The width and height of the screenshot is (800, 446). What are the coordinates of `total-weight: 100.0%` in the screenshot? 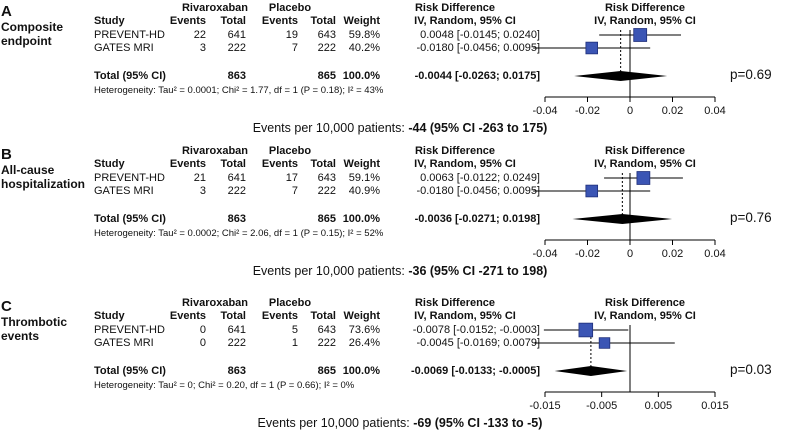 It's located at (361, 219).